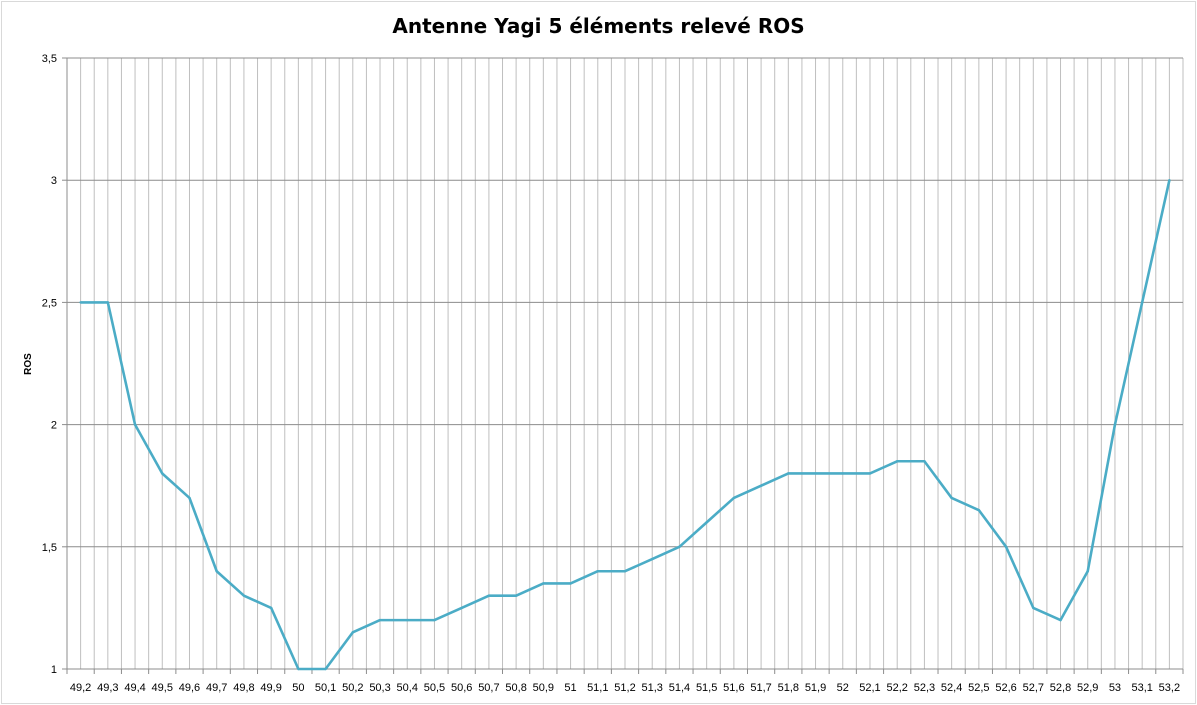 Image resolution: width=1197 pixels, height=705 pixels. Describe the element at coordinates (189, 688) in the screenshot. I see `x-tick-label: 49,6` at that location.